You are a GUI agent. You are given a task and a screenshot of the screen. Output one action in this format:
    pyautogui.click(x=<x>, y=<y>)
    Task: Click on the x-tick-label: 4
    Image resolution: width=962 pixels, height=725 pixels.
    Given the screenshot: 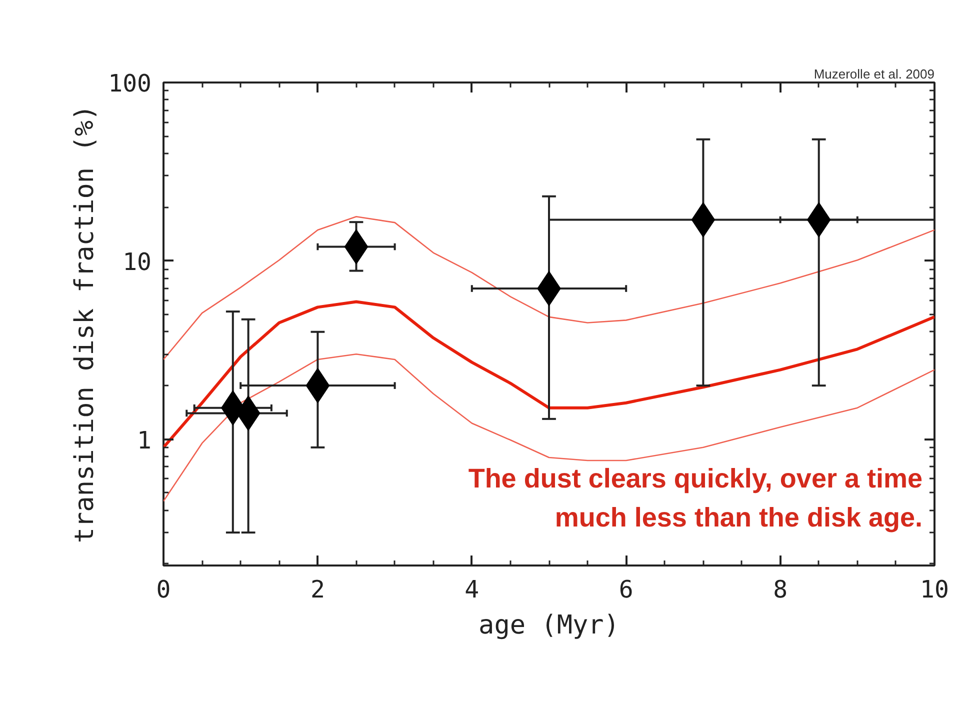 What is the action you would take?
    pyautogui.click(x=472, y=590)
    